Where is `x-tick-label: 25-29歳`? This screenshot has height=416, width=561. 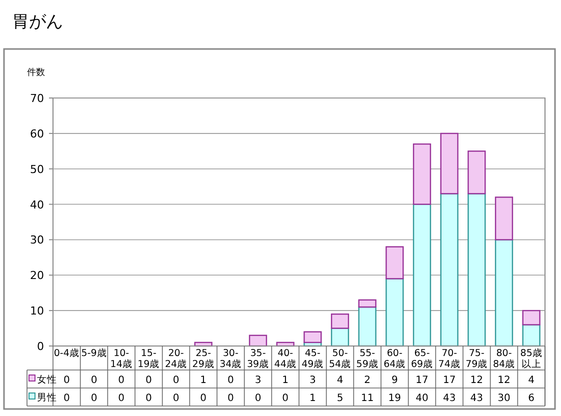
x-tick-label: 25-29歳 is located at coordinates (203, 359).